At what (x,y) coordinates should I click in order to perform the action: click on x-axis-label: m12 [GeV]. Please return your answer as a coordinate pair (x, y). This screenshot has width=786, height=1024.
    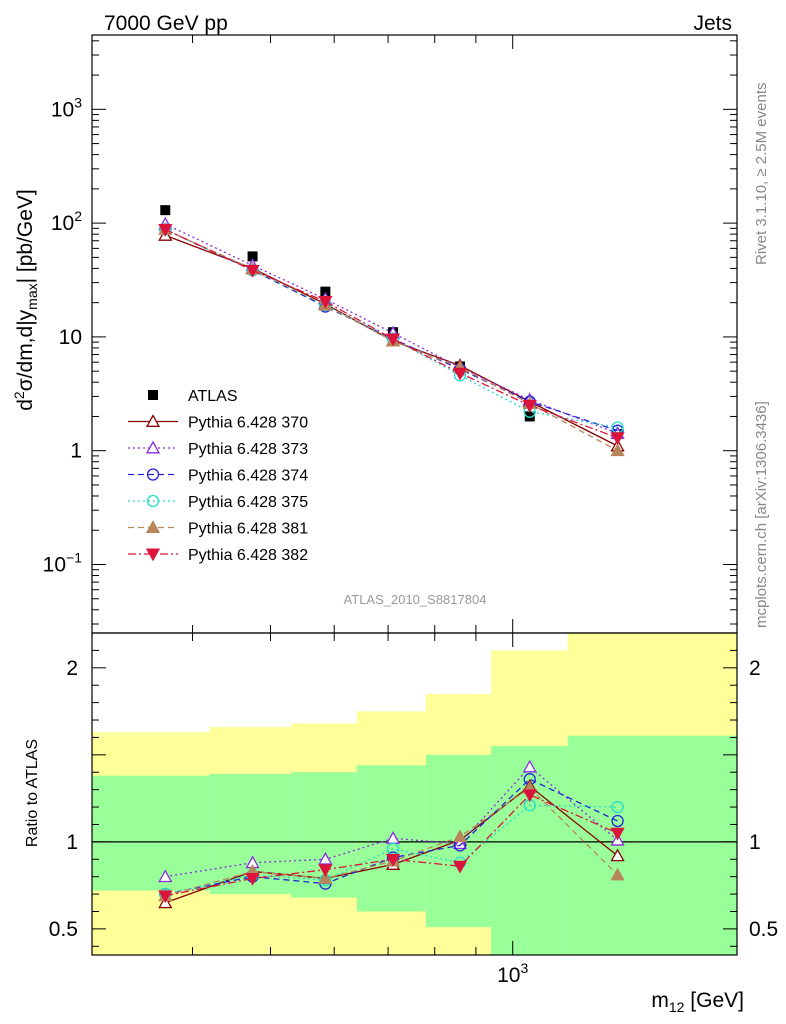
    Looking at the image, I should click on (697, 1002).